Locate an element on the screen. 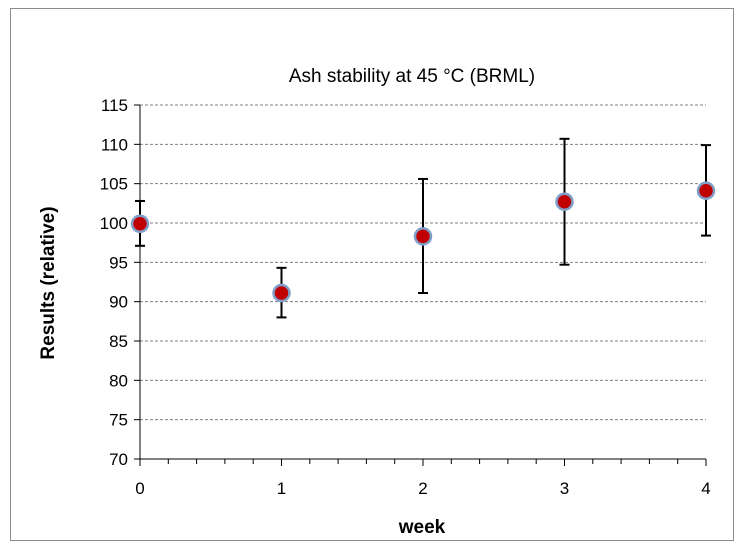 Image resolution: width=745 pixels, height=543 pixels. x-tick-label: 4 is located at coordinates (705, 488).